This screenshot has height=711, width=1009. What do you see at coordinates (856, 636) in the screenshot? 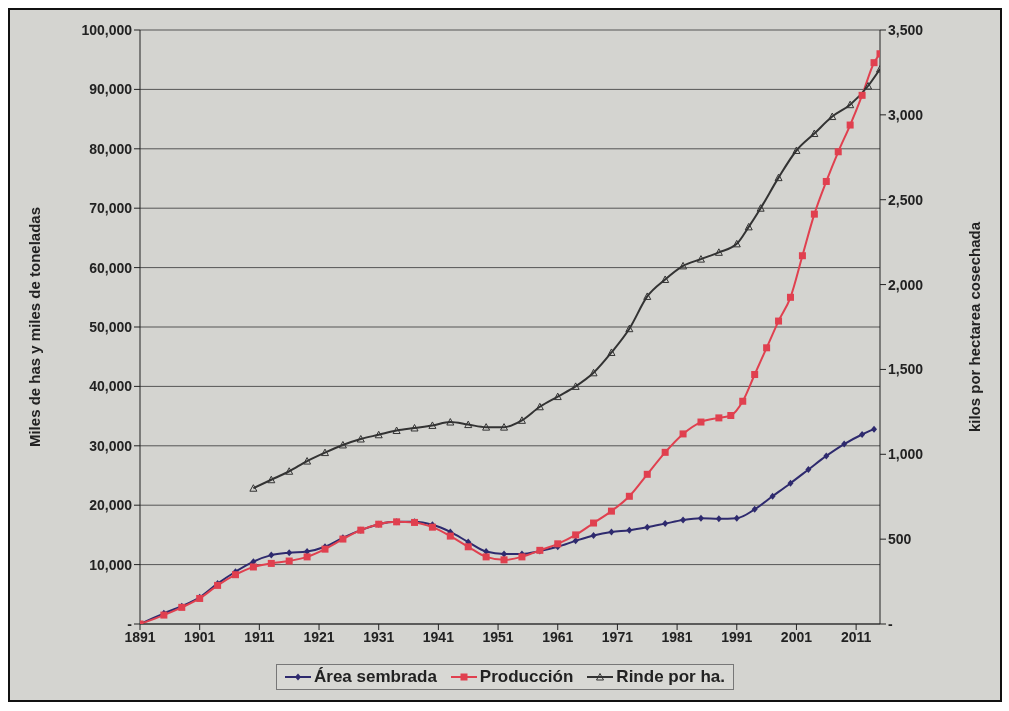
I see `x-tick-label: 2011` at bounding box center [856, 636].